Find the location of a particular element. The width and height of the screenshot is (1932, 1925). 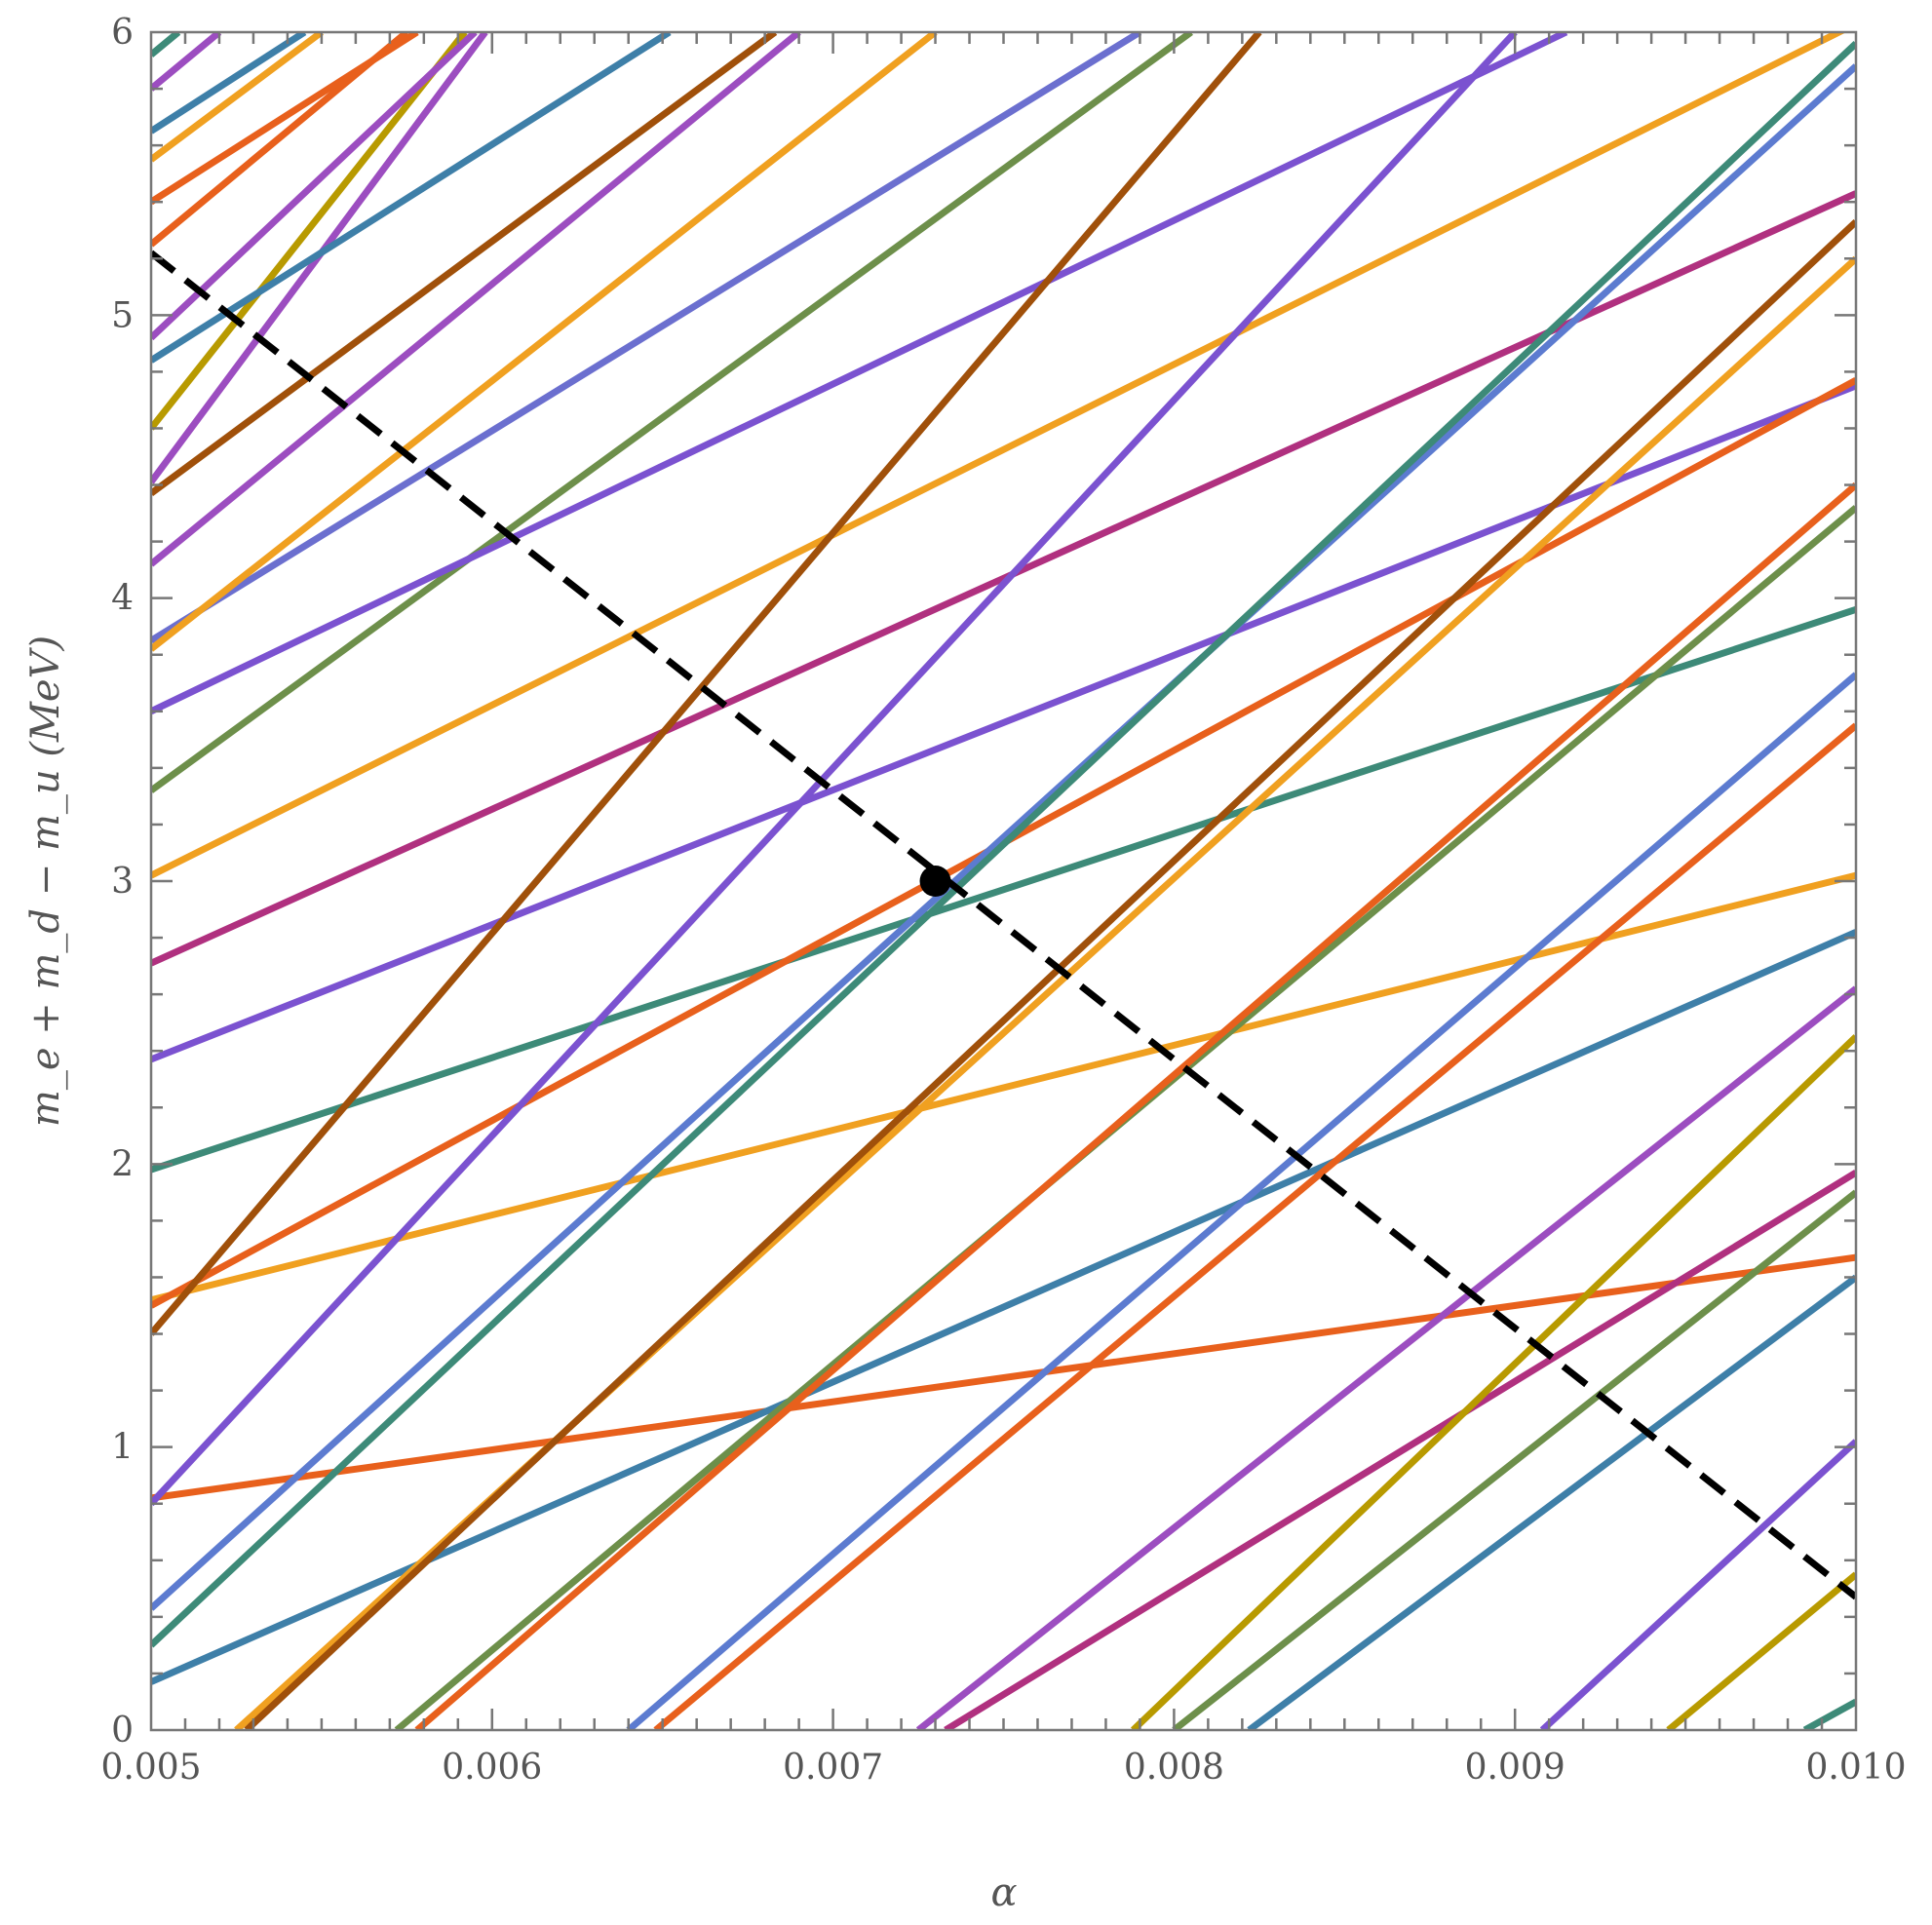

marker-layer is located at coordinates (935, 881).